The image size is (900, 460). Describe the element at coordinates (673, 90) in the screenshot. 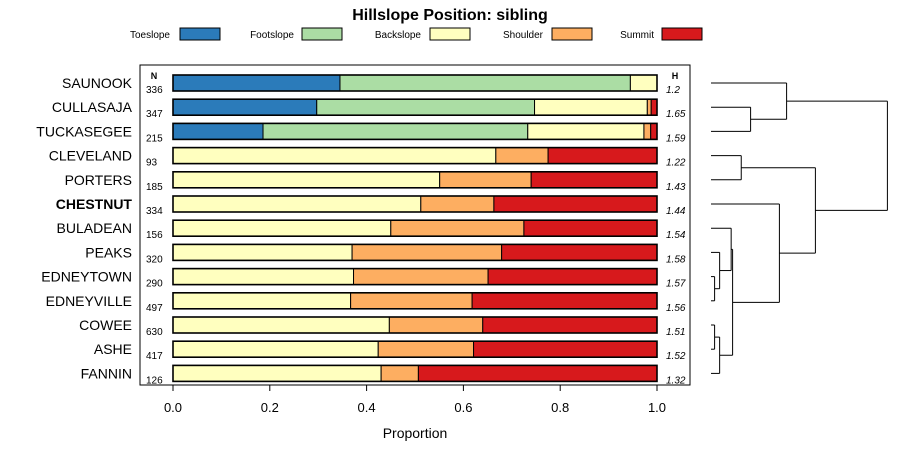

I see `h-value-saunook: 1.2` at that location.